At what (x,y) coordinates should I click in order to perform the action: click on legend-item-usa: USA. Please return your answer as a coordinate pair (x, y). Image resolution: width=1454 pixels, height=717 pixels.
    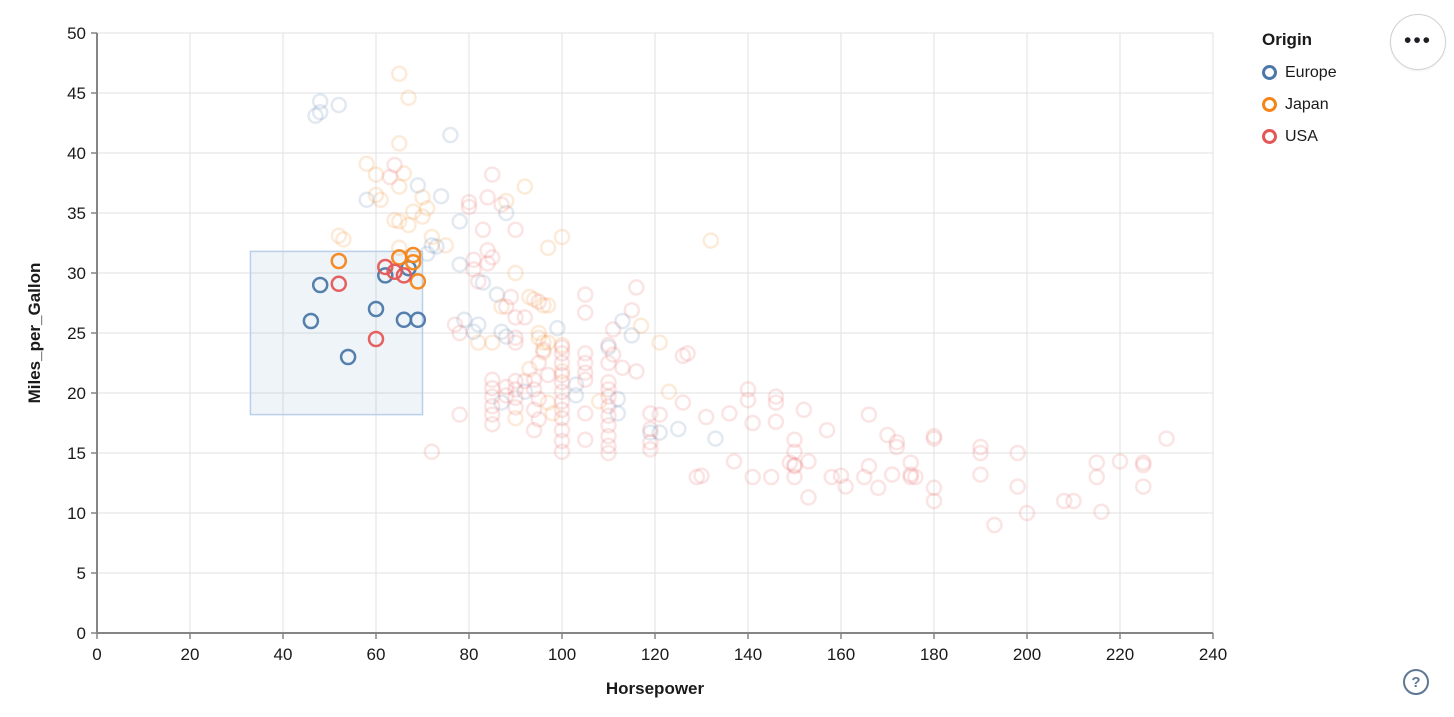
    Looking at the image, I should click on (1327, 136).